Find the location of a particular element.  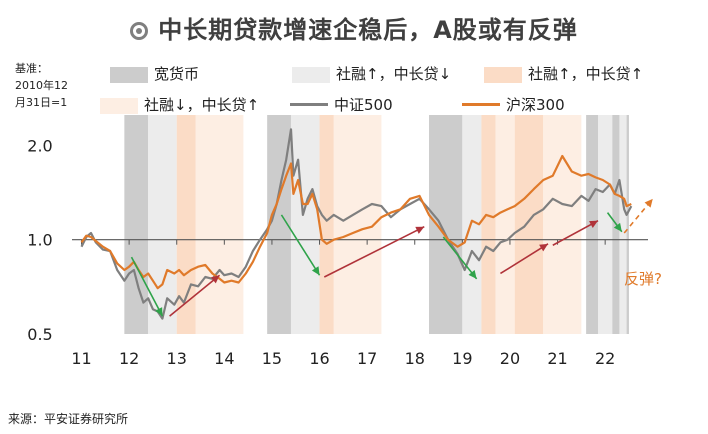

x-tick-label: 18 is located at coordinates (415, 358).